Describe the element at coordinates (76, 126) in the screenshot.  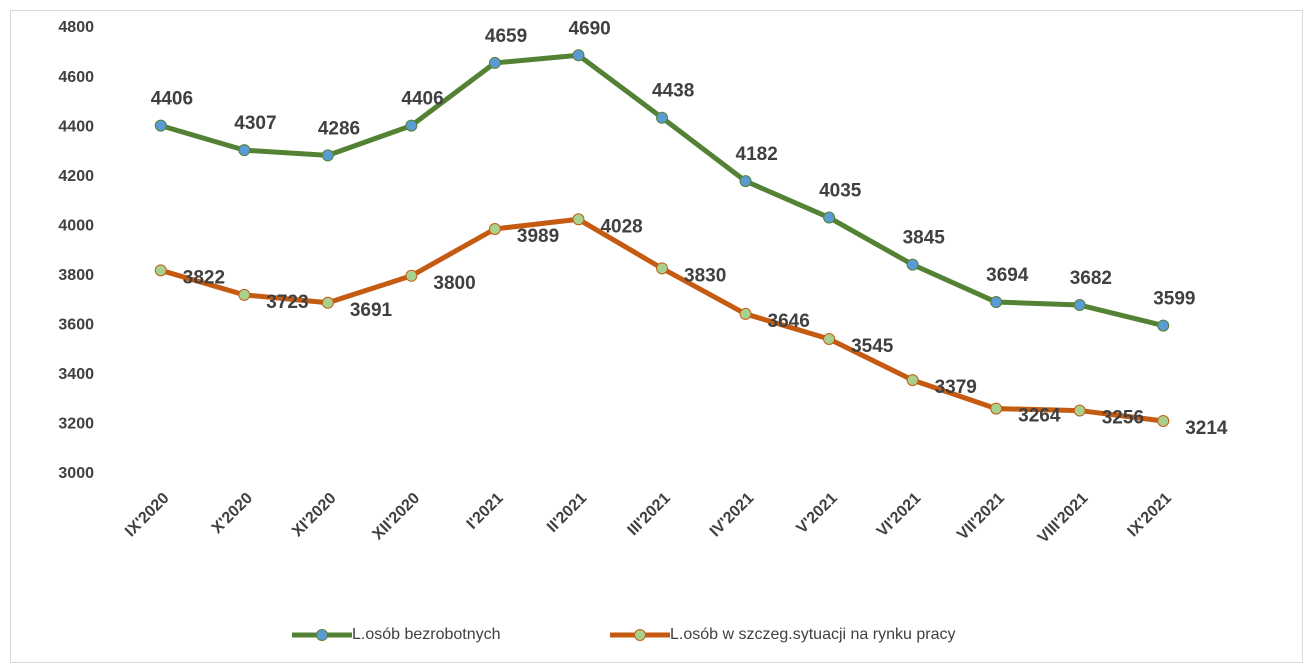
I see `y-tick-label: 4400` at that location.